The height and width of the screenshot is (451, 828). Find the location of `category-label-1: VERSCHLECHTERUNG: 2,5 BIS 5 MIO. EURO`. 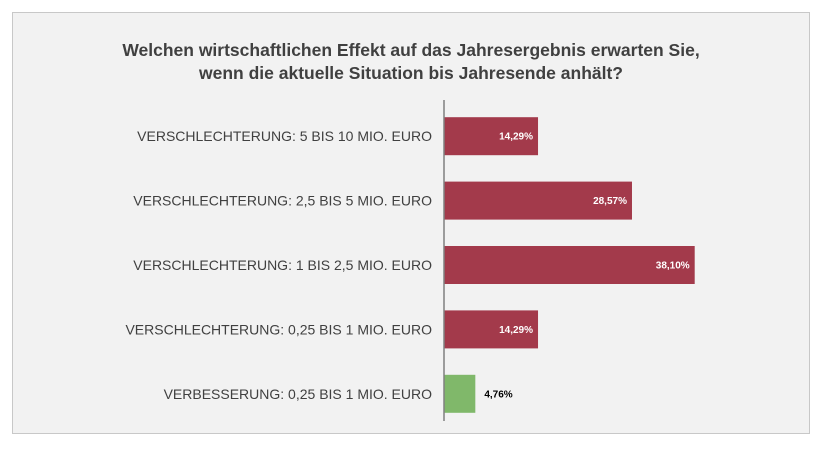

category-label-1: VERSCHLECHTERUNG: 2,5 BIS 5 MIO. EURO is located at coordinates (282, 201).